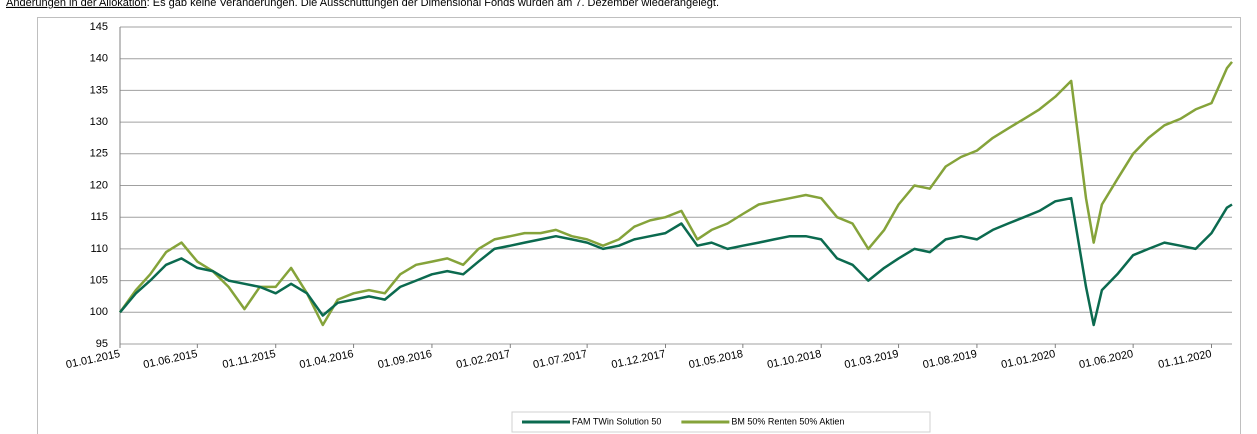 The width and height of the screenshot is (1257, 434). Describe the element at coordinates (1106, 359) in the screenshot. I see `x-tick-label: 01.06.2020` at that location.